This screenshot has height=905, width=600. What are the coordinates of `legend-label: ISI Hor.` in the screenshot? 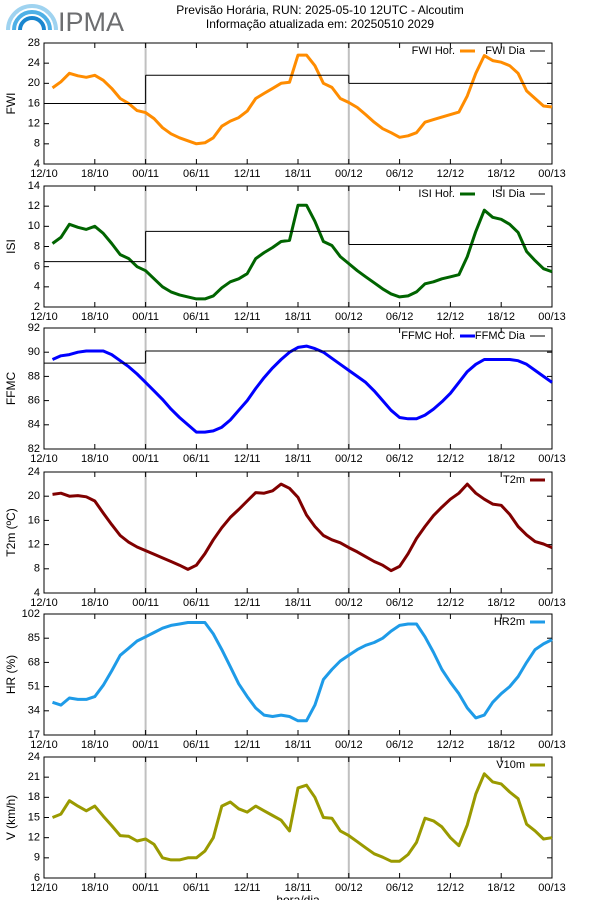 It's located at (436, 194).